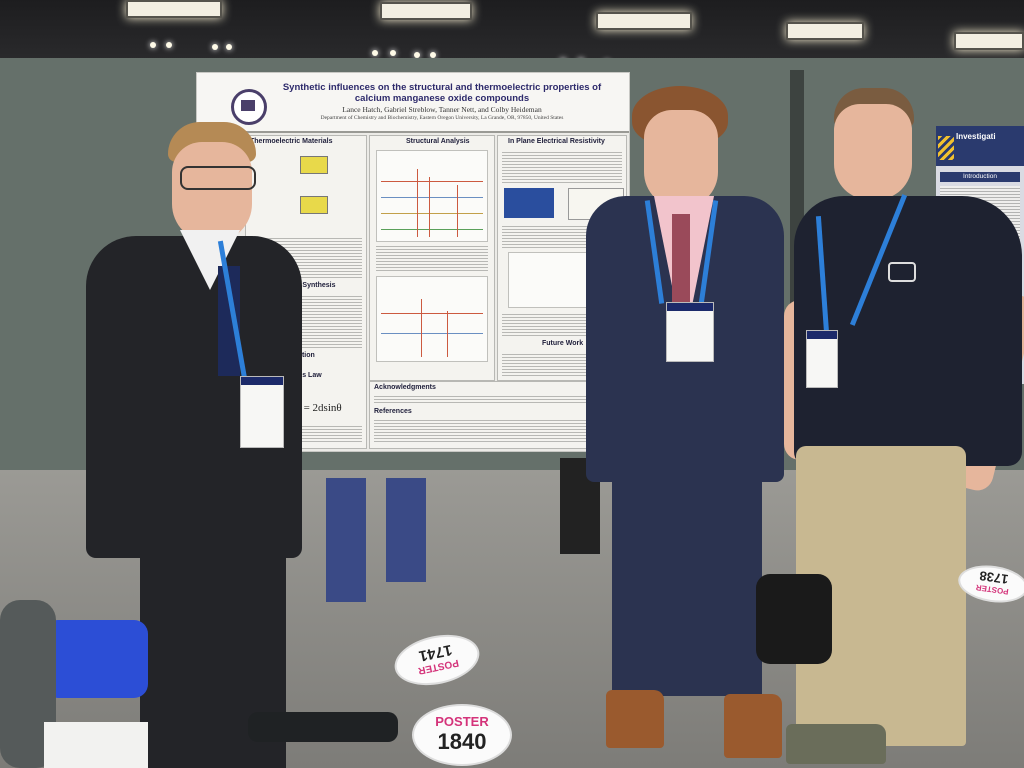  Describe the element at coordinates (218, 178) in the screenshot. I see `glasses-icon` at that location.